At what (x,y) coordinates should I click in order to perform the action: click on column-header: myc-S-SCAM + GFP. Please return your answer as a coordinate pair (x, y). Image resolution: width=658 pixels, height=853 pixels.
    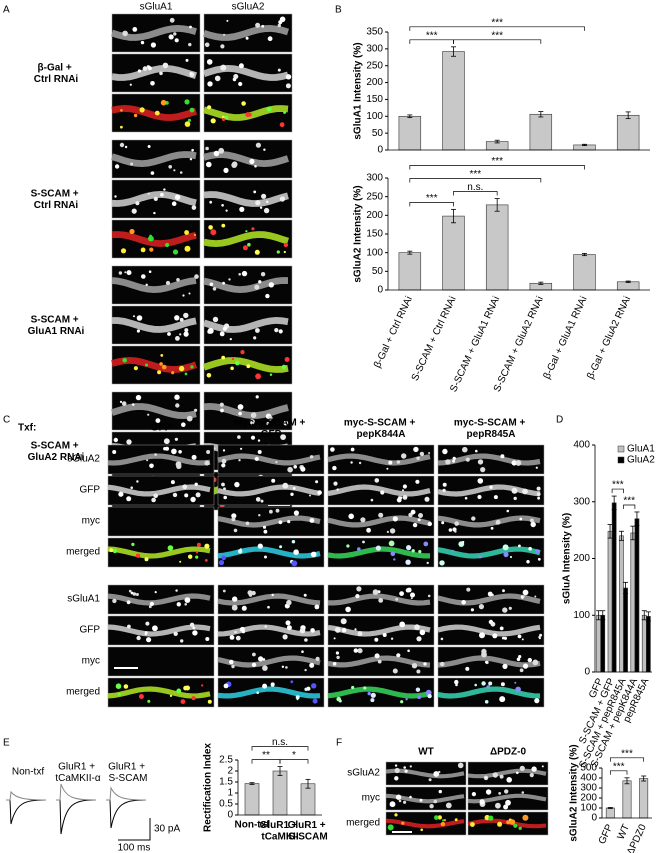
    Looking at the image, I should click on (271, 428).